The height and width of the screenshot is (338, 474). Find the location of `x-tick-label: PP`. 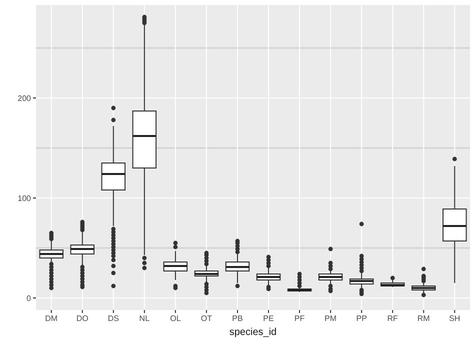

x-tick-label: PP is located at coordinates (361, 318).